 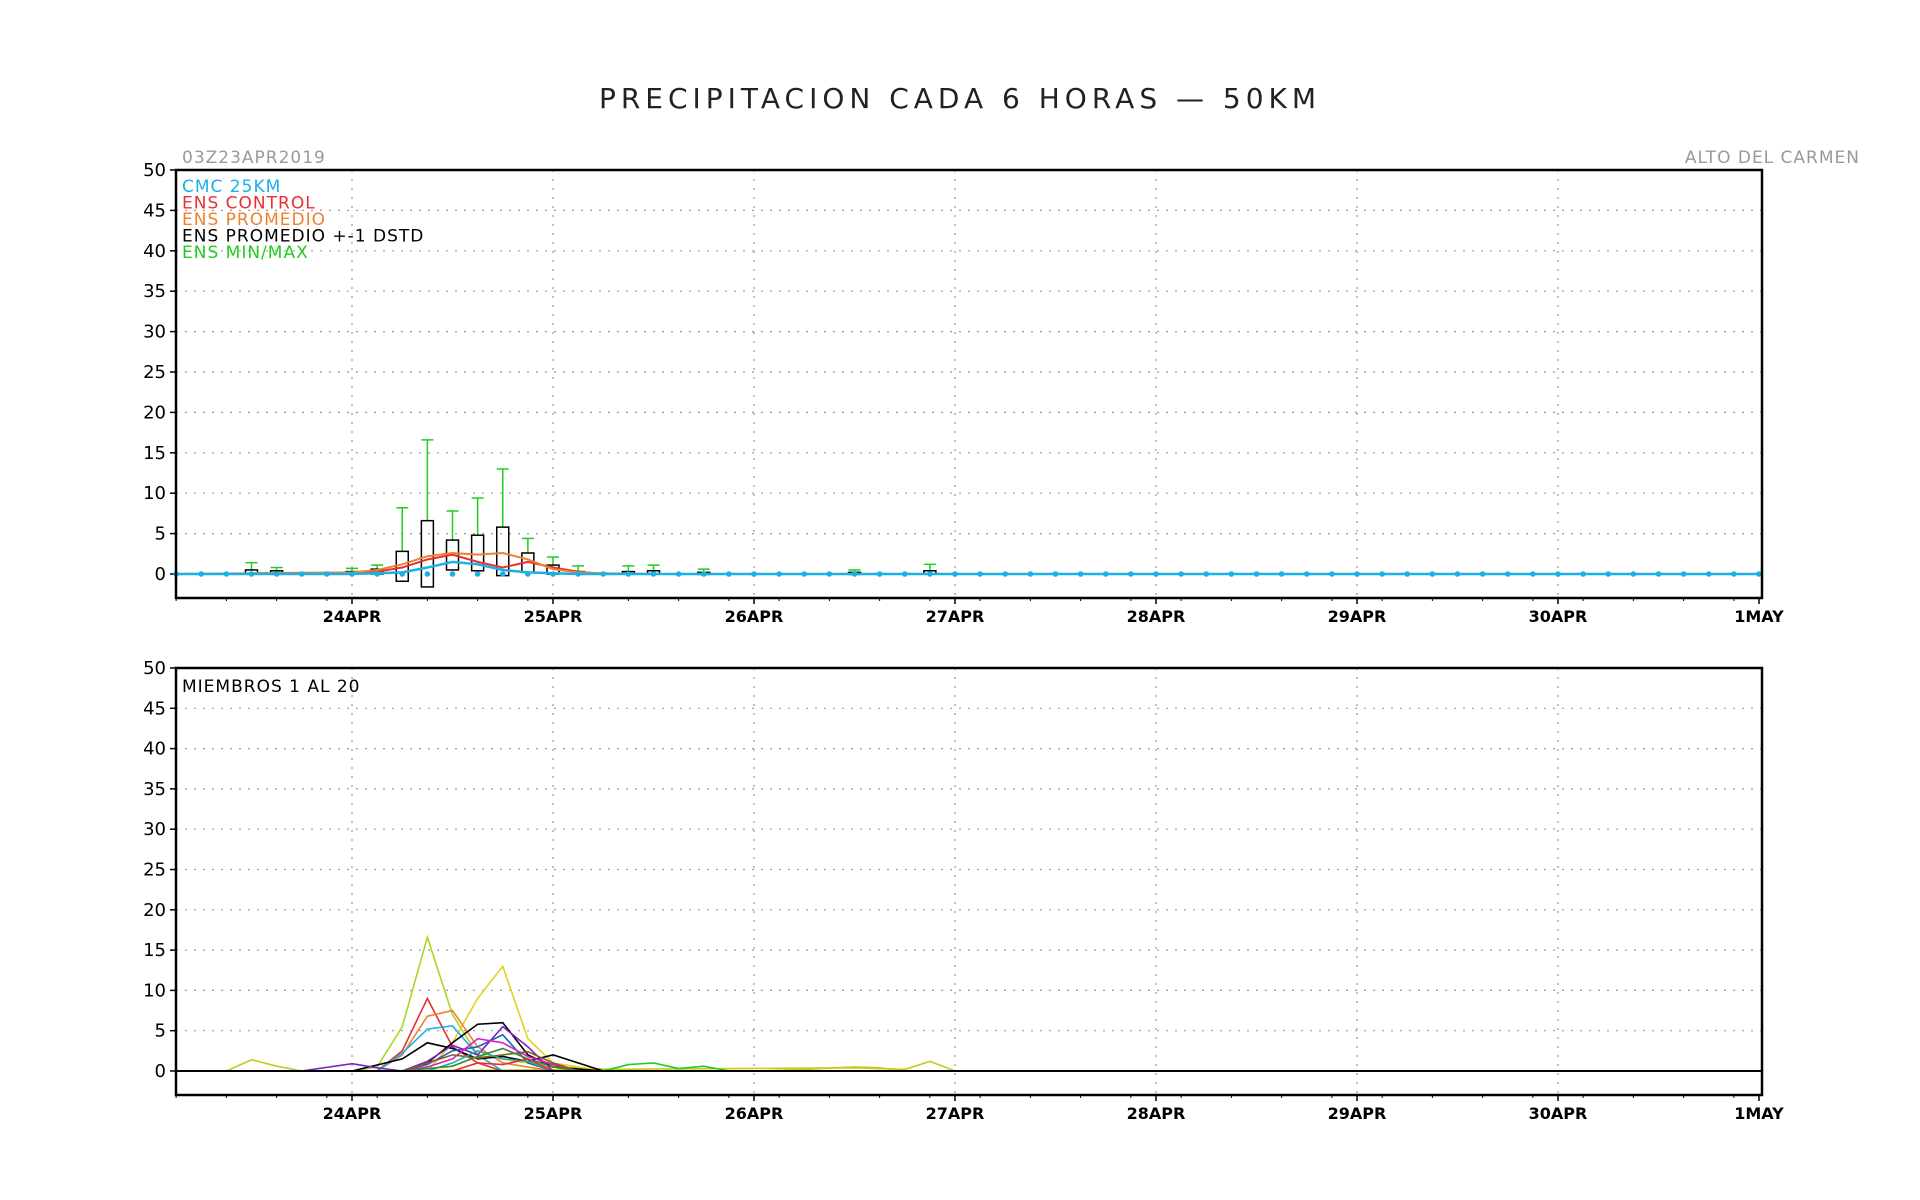 What do you see at coordinates (553, 1113) in the screenshot?
I see `bottom-x-tick-label: 25APR` at bounding box center [553, 1113].